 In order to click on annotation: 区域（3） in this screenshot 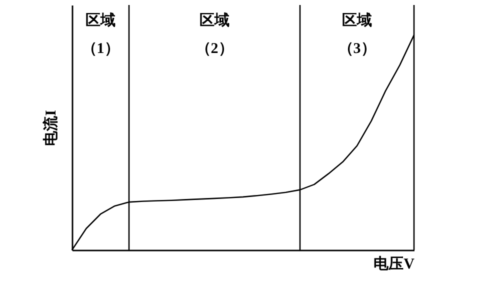, I will do `click(357, 34)`.